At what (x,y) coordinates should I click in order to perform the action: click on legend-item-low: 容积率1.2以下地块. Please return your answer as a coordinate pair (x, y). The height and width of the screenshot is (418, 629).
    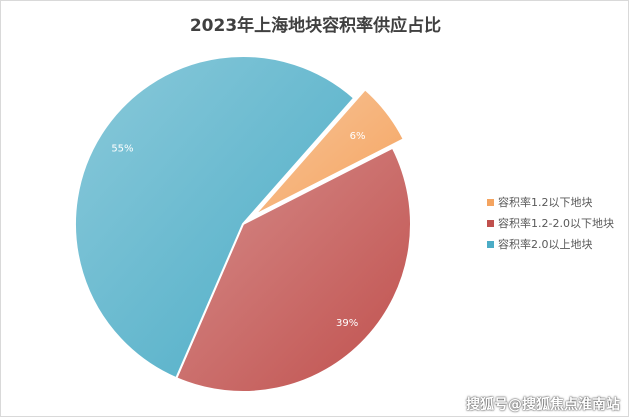
    Looking at the image, I should click on (550, 202).